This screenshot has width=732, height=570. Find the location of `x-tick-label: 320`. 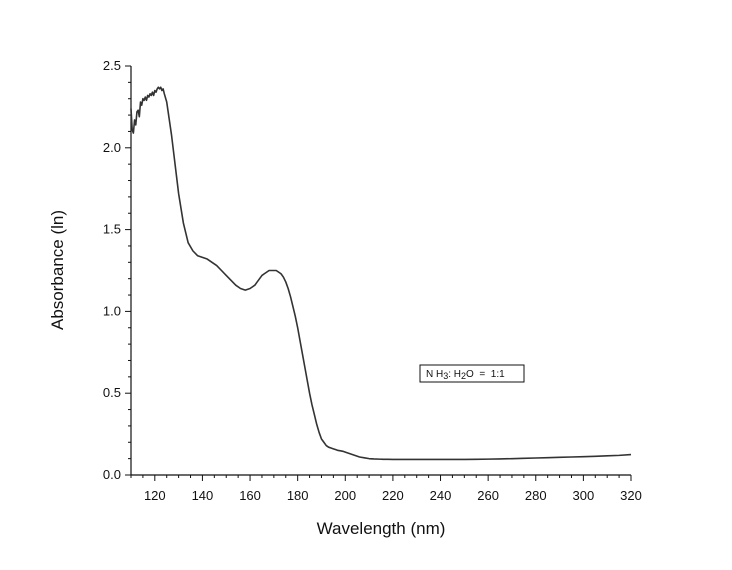

x-tick-label: 320 is located at coordinates (631, 495).